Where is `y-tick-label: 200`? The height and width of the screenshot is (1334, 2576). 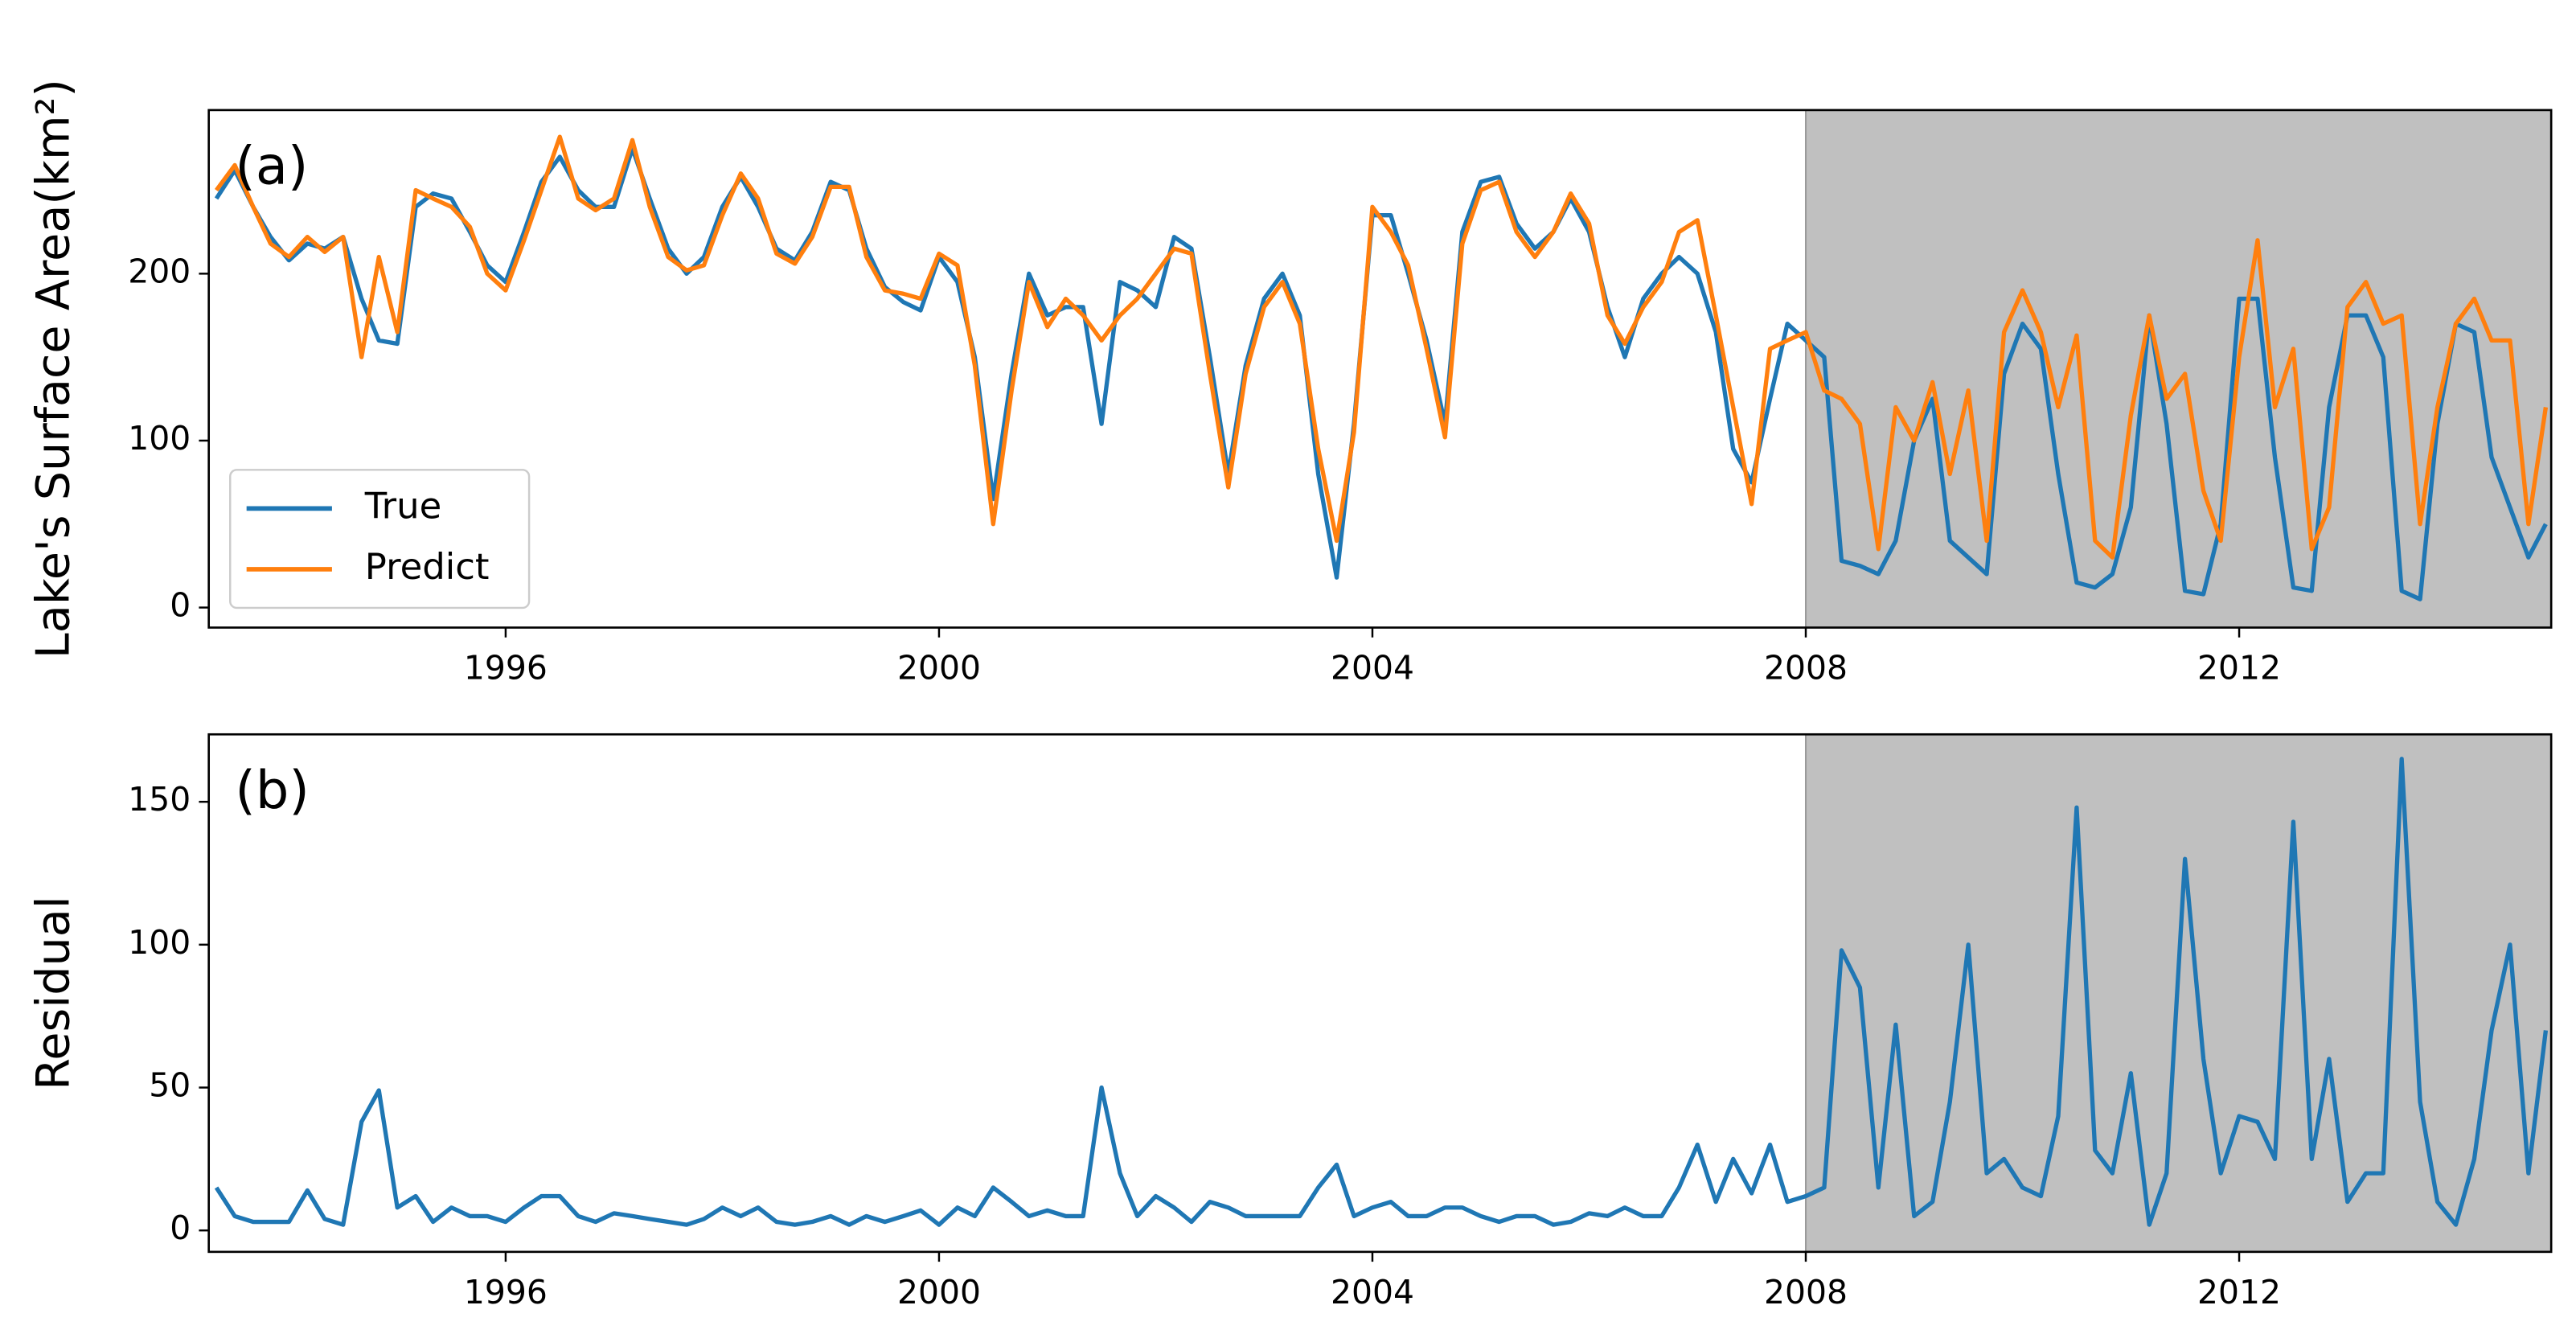 y-tick-label: 200 is located at coordinates (159, 271).